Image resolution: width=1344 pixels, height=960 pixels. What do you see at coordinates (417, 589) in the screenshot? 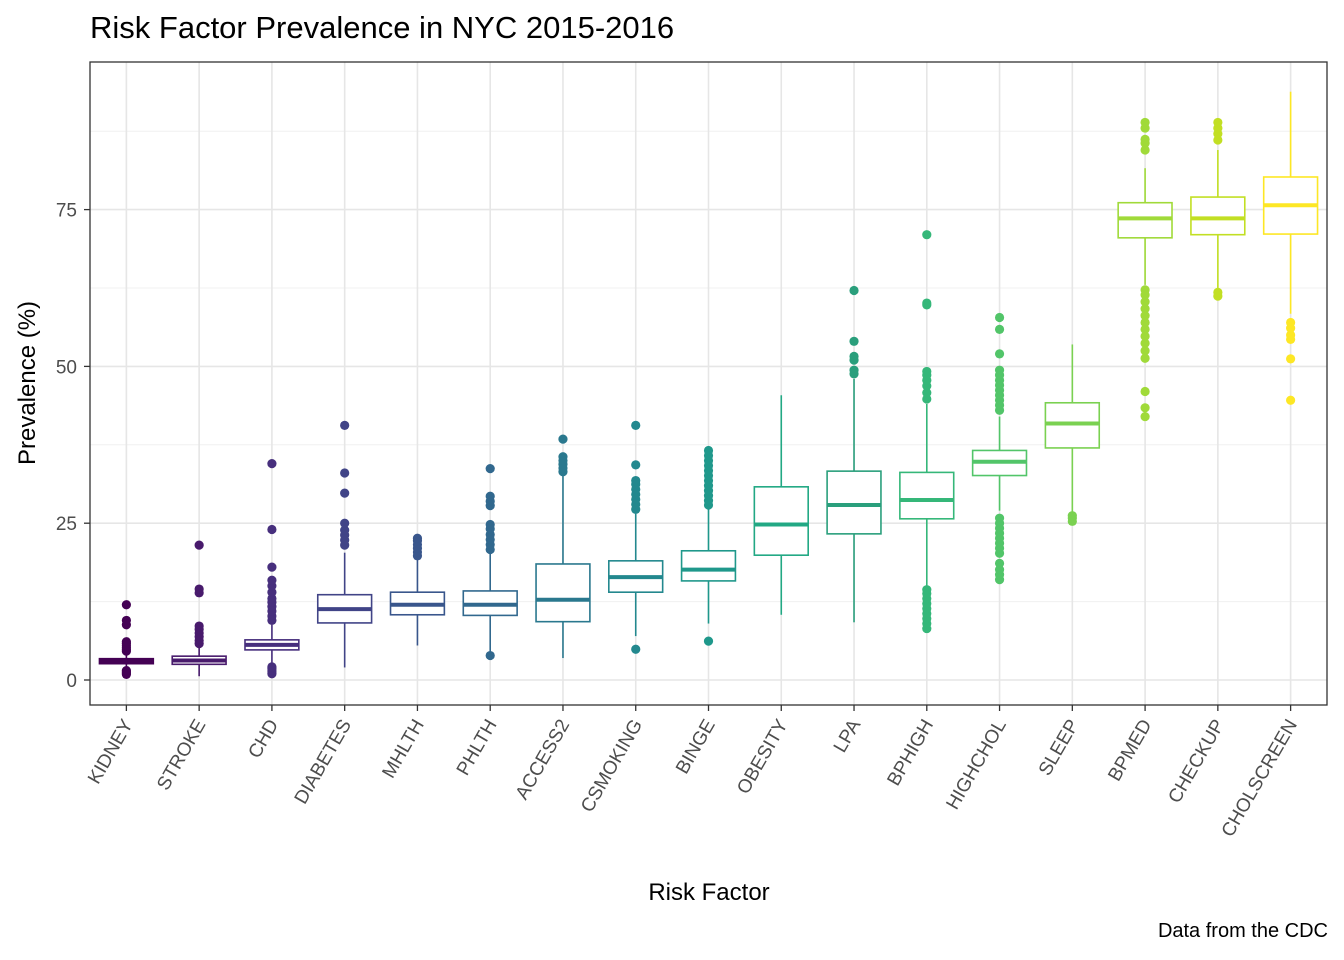
I see `box-mhlth` at bounding box center [417, 589].